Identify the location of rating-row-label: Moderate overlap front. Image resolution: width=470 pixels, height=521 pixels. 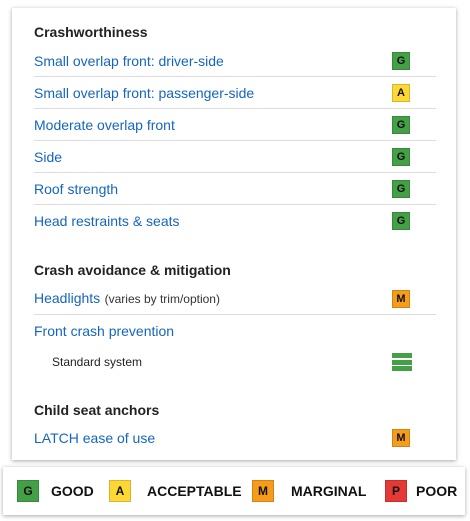
(104, 124).